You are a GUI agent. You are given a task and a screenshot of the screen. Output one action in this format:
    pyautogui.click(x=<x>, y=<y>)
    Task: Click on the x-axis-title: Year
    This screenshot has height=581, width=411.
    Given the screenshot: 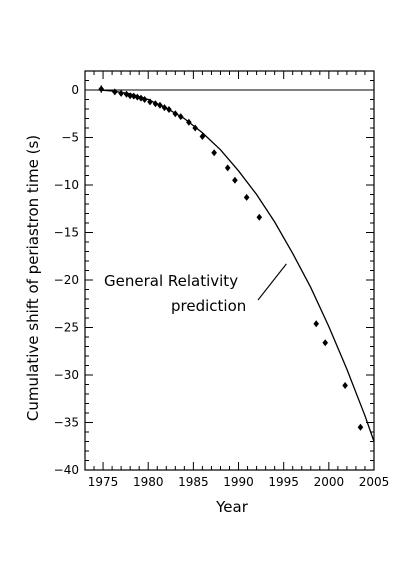 What is the action you would take?
    pyautogui.click(x=232, y=507)
    